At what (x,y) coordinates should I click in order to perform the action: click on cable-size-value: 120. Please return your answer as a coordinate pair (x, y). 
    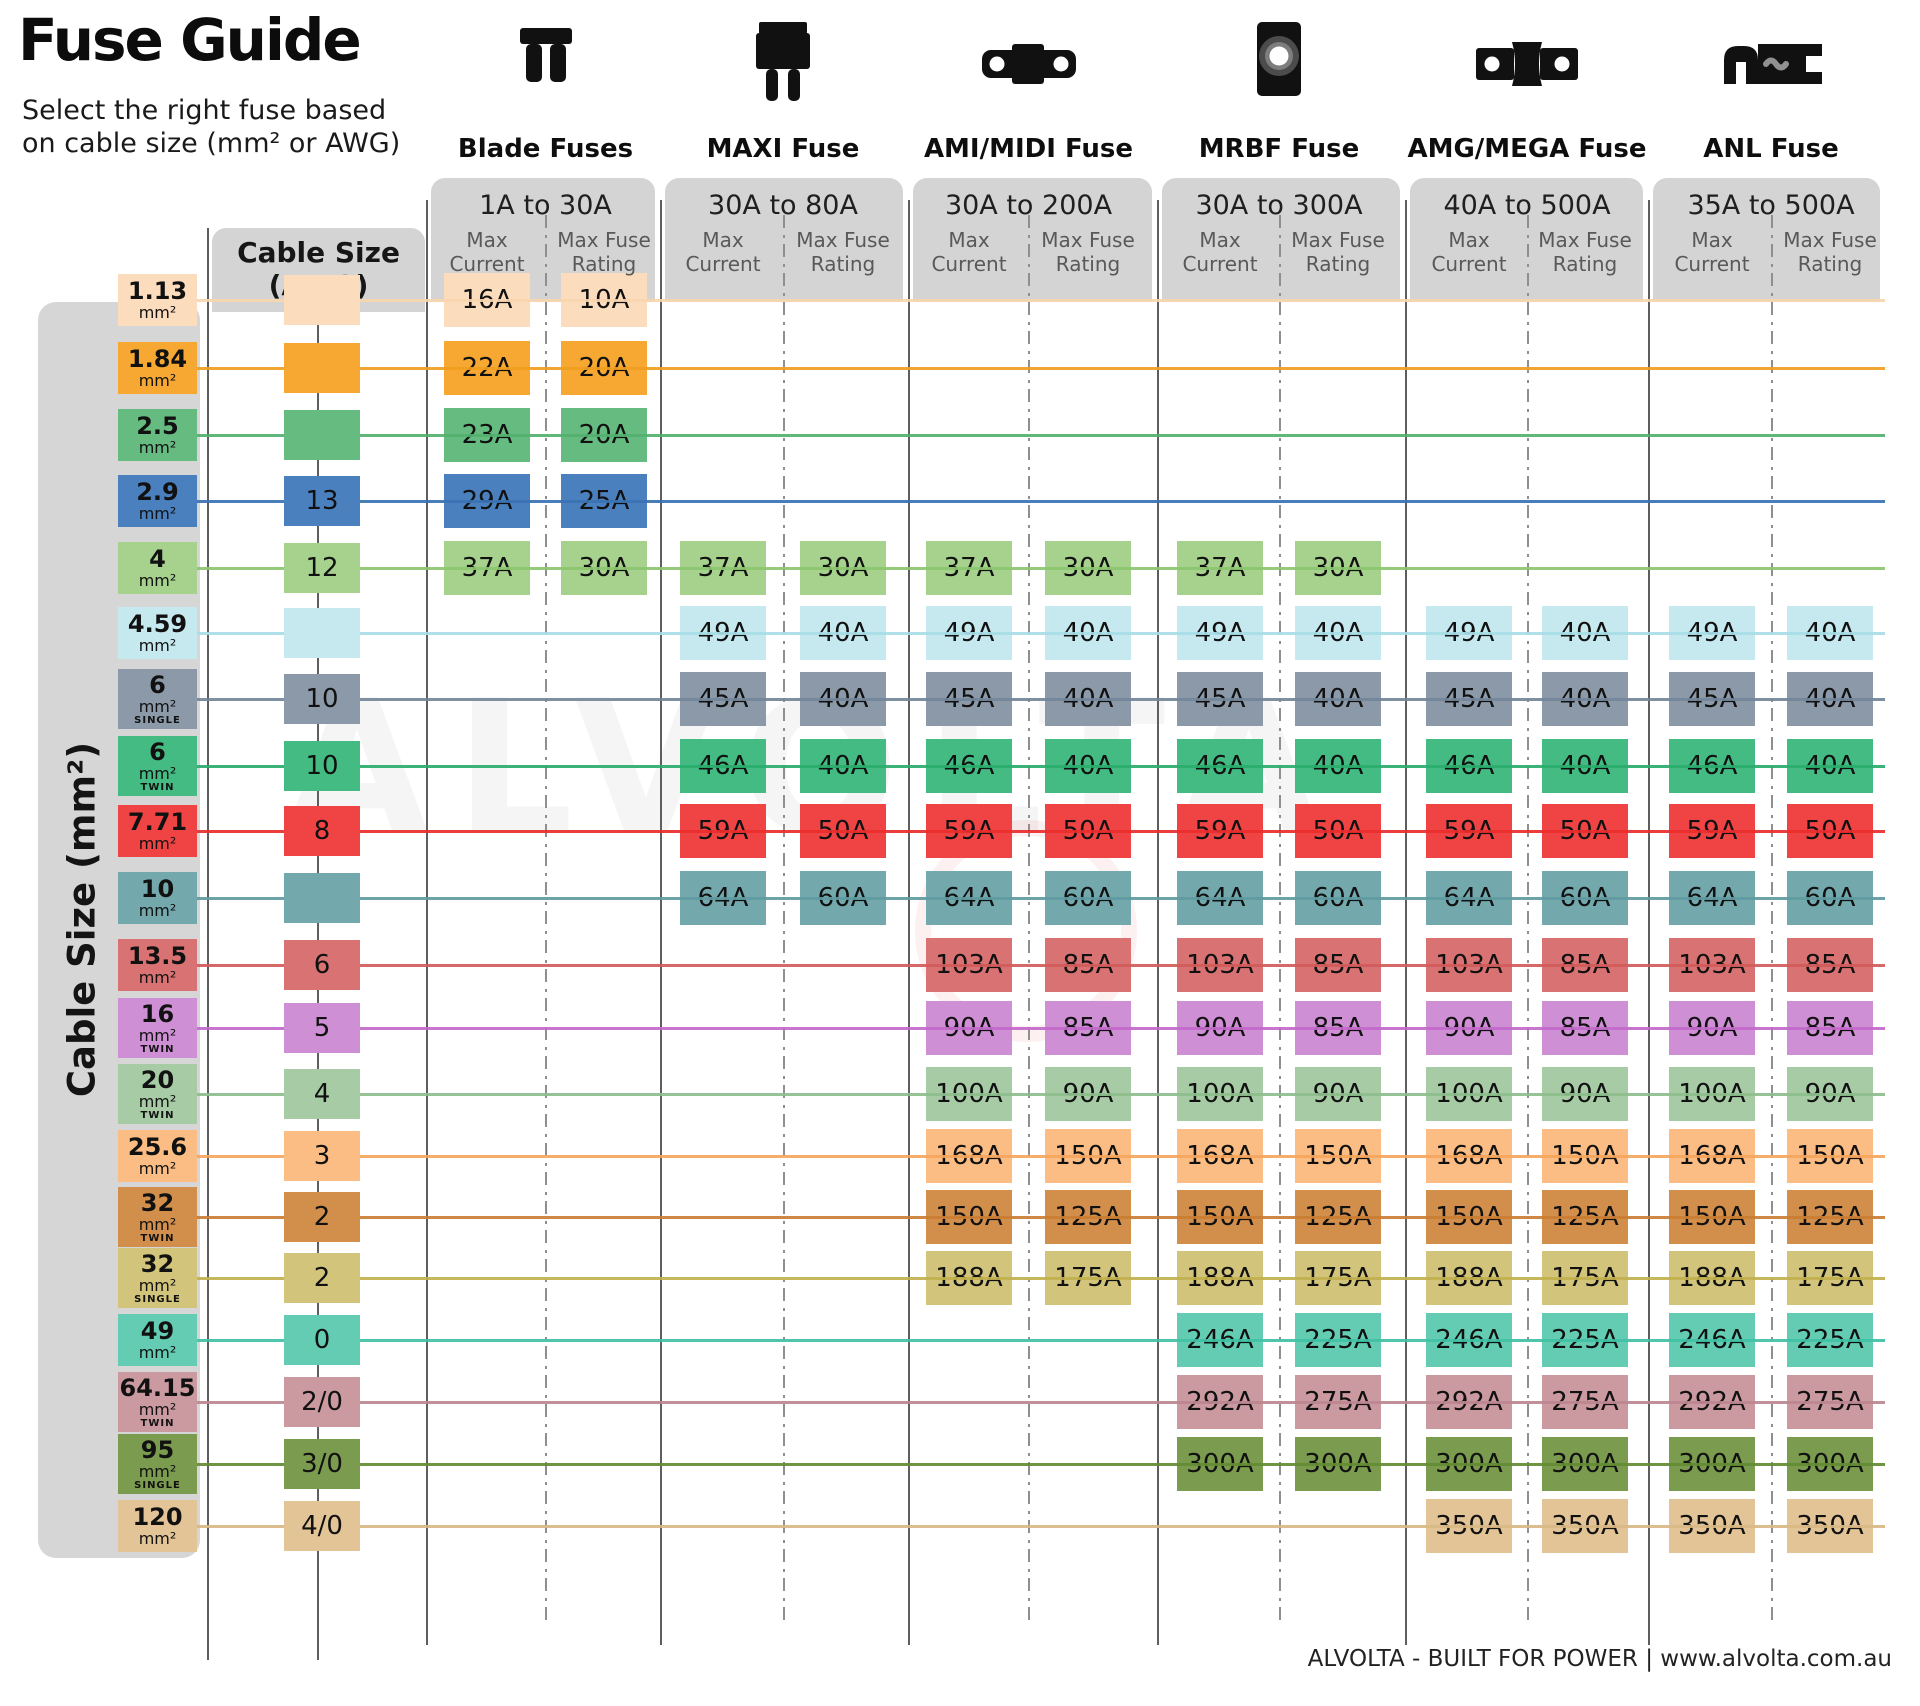
    Looking at the image, I should click on (157, 1517).